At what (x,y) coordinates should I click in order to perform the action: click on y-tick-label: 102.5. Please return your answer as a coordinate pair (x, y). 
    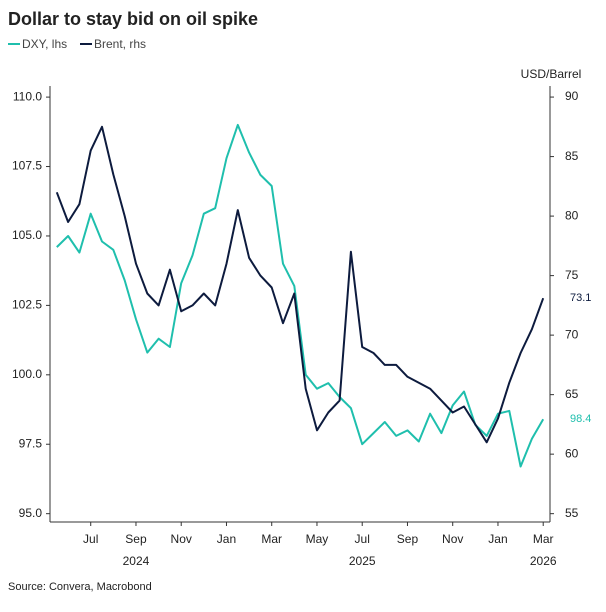
    Looking at the image, I should click on (27, 305).